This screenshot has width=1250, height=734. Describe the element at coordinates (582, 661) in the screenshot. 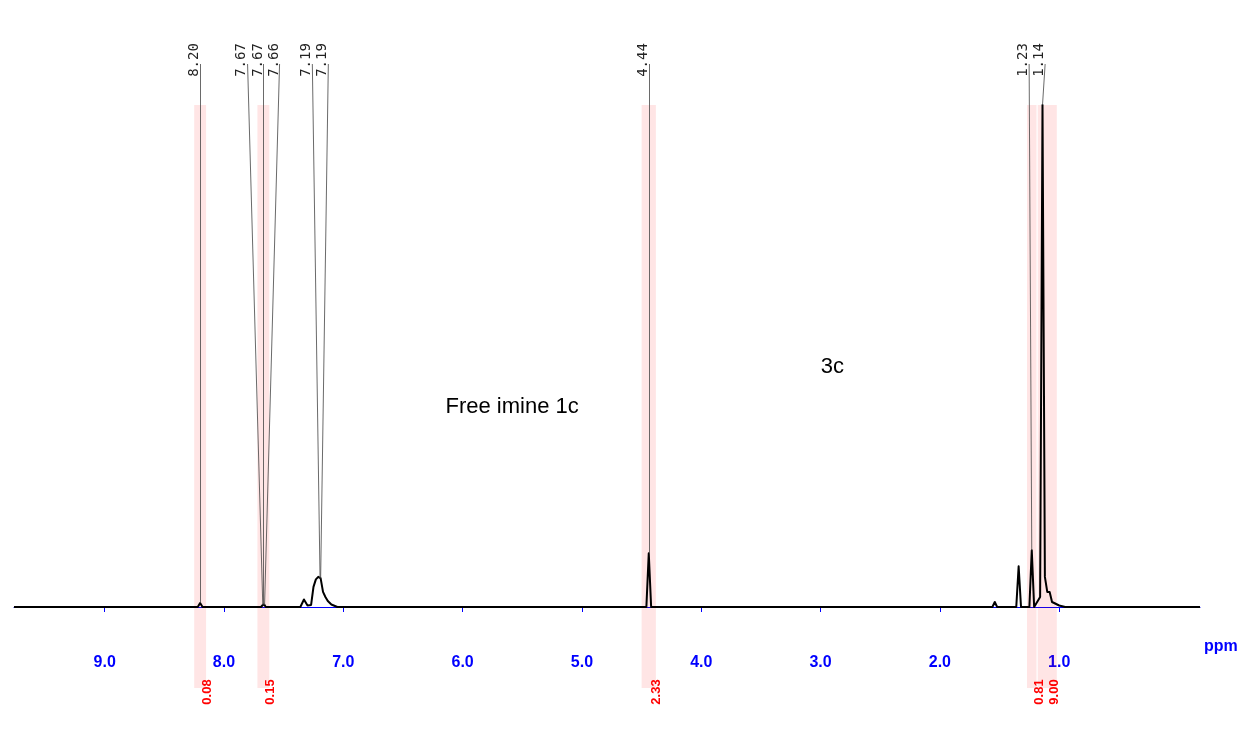

I see `x-tick-label: 5.0` at that location.